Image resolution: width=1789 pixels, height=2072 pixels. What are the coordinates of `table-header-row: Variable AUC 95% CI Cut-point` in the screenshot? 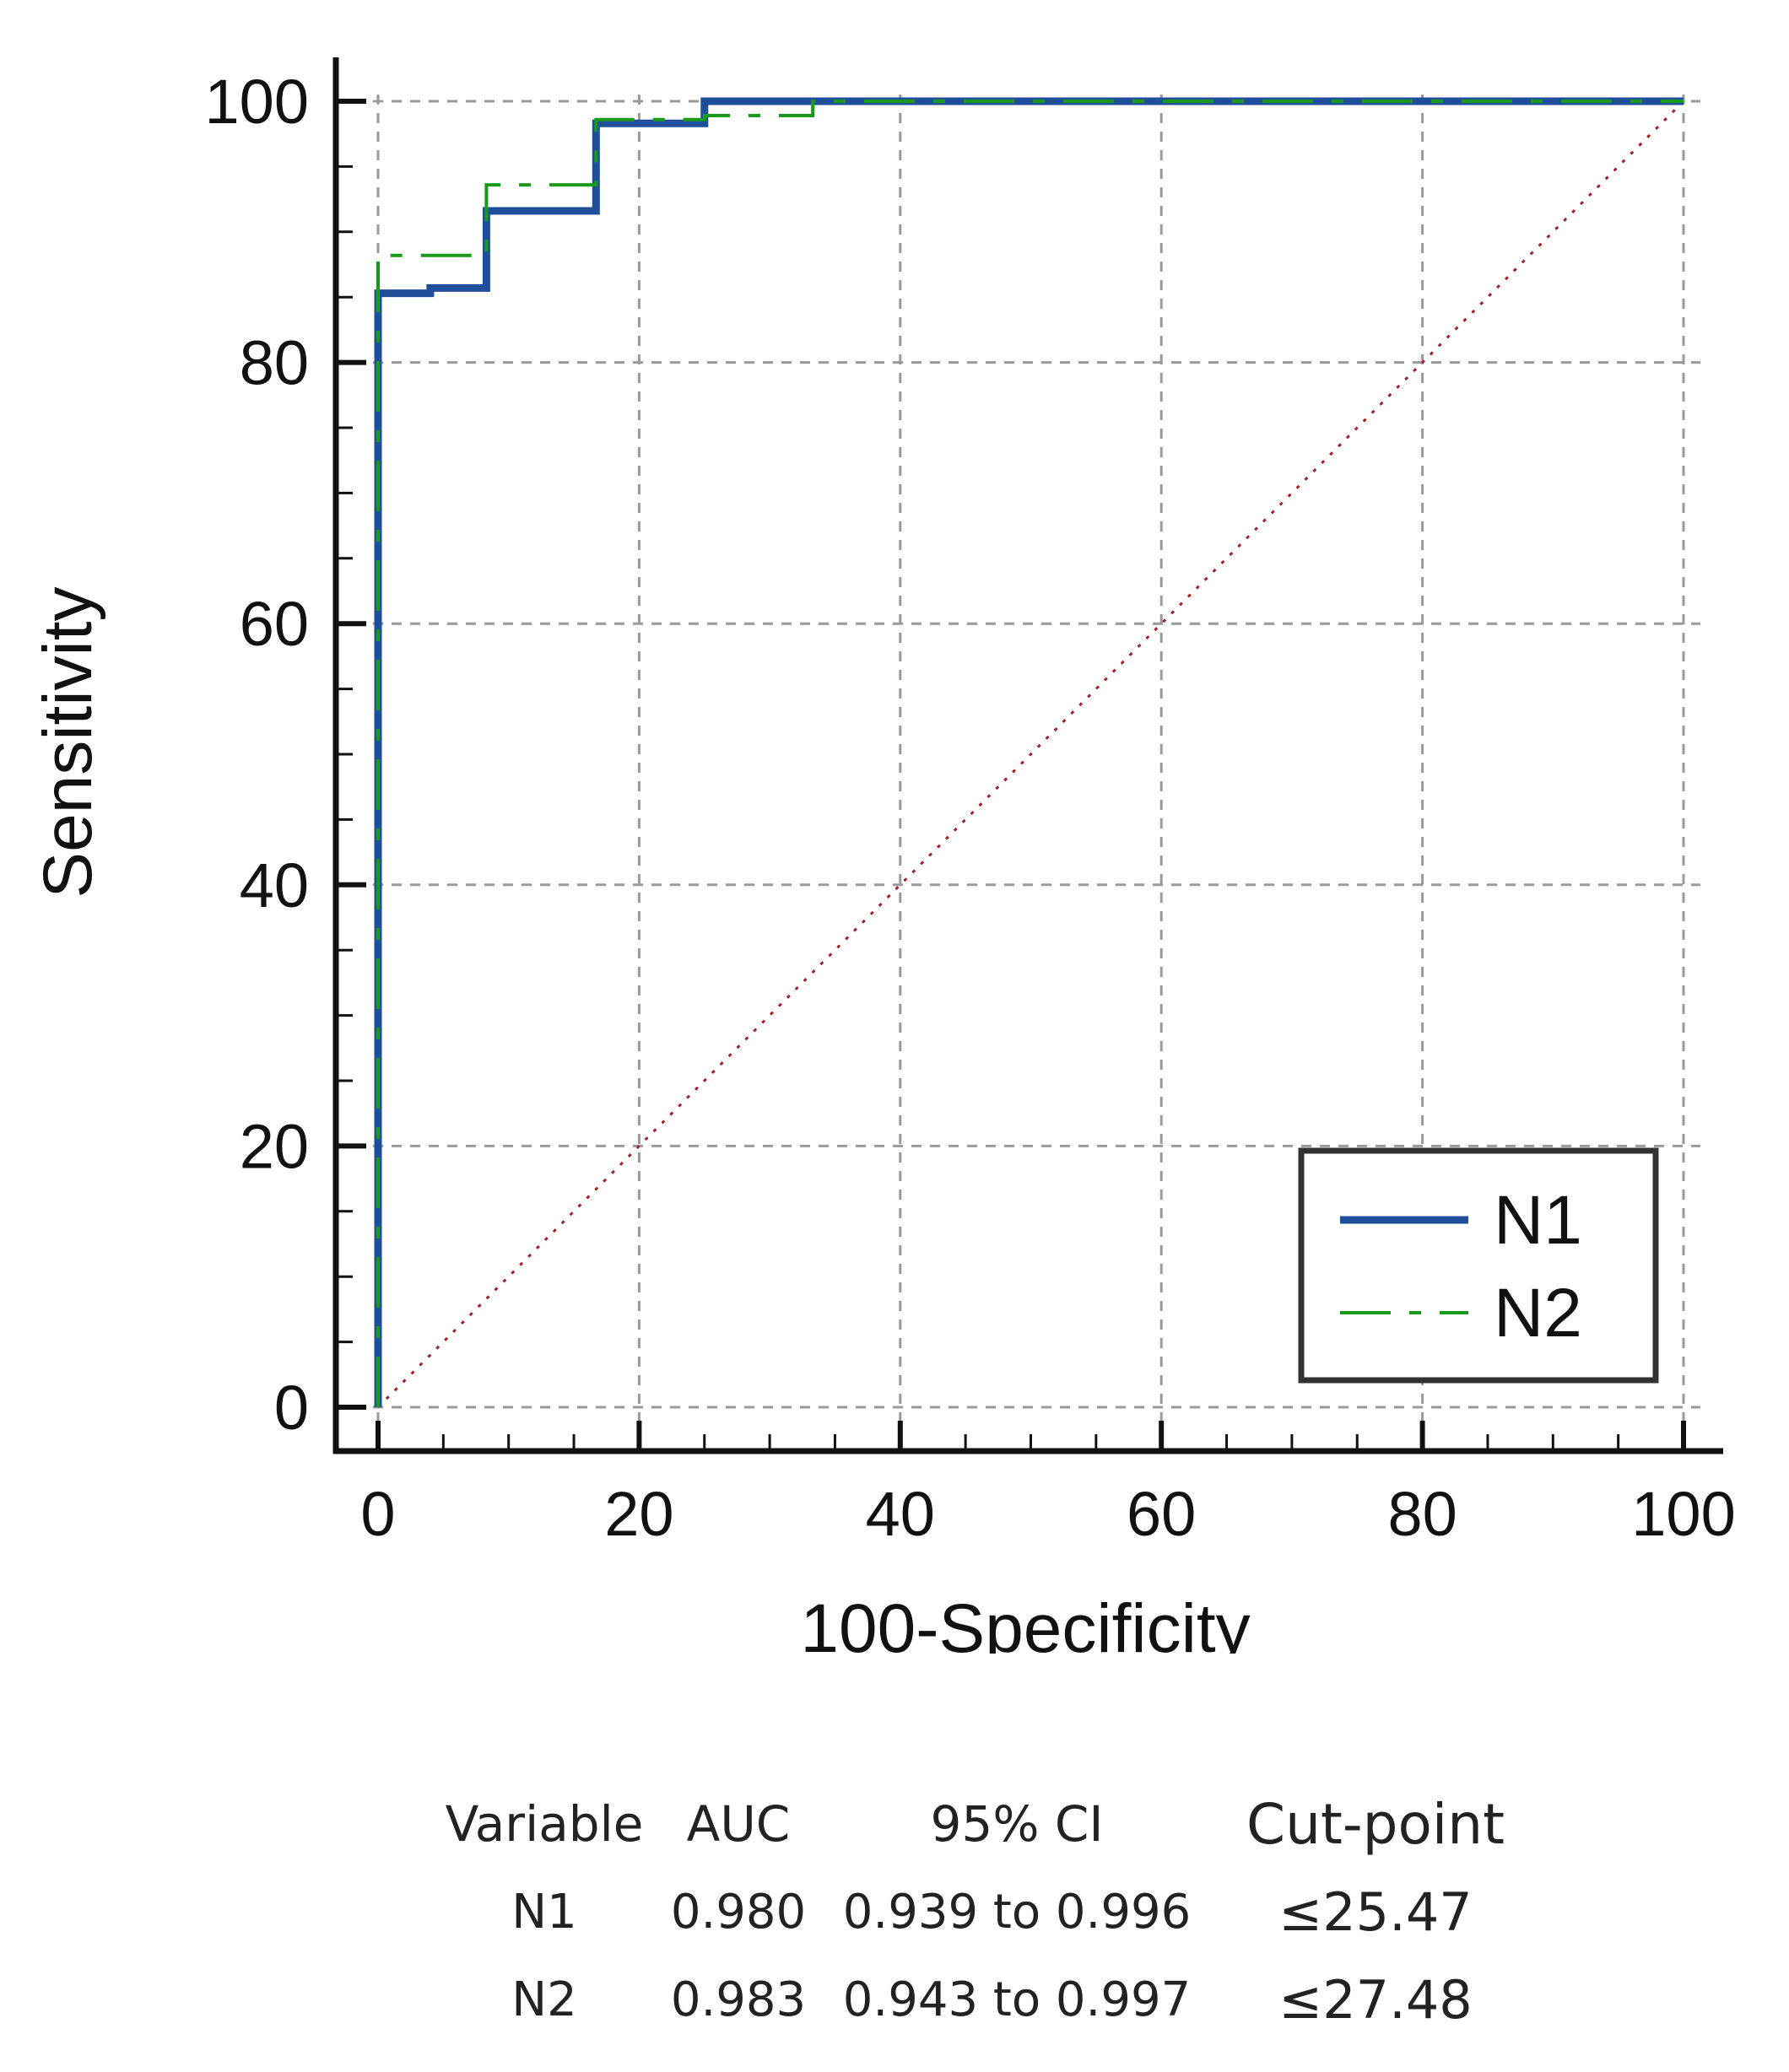 It's located at (974, 1824).